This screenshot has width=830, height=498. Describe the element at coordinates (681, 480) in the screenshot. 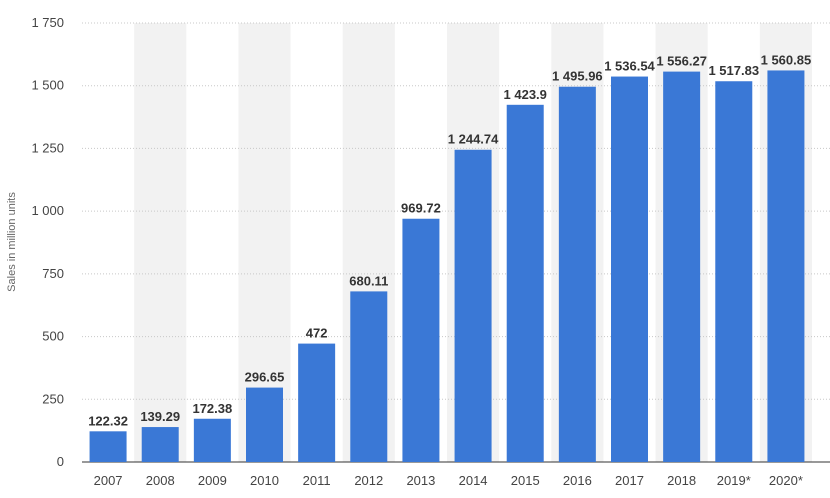

I see `x-tick-label: 2018` at that location.